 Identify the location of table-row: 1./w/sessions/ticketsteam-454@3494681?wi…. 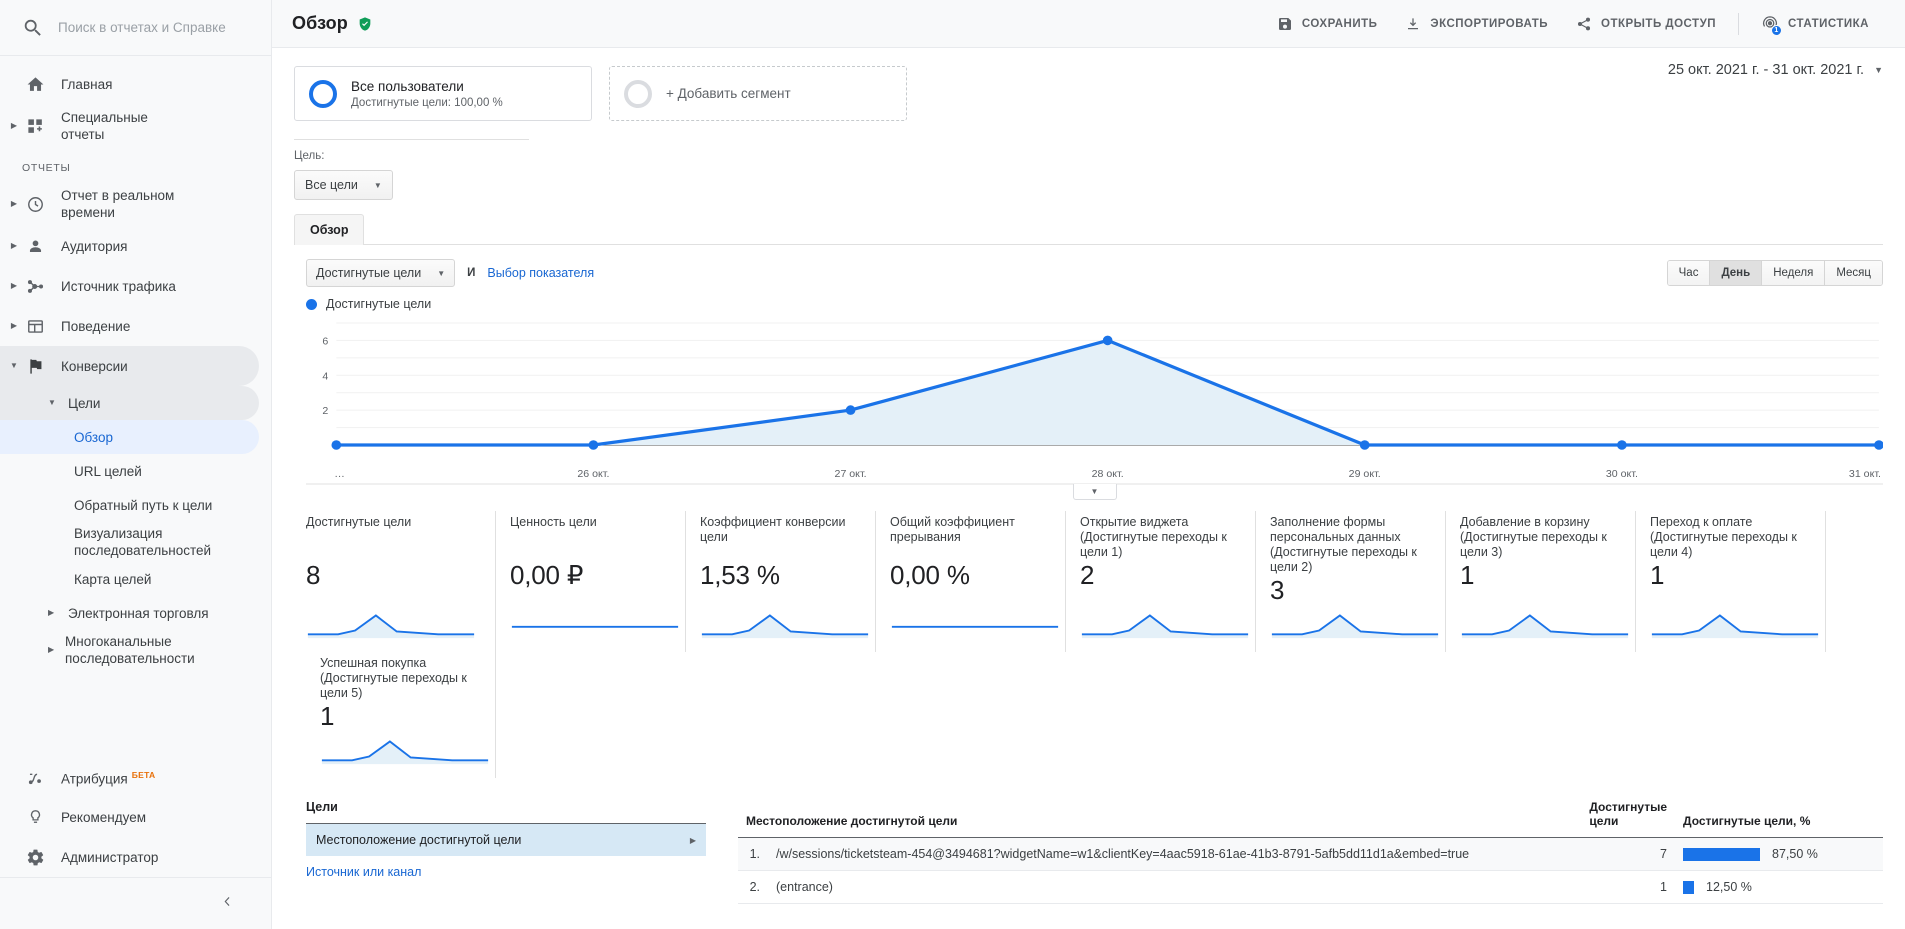
(1310, 854).